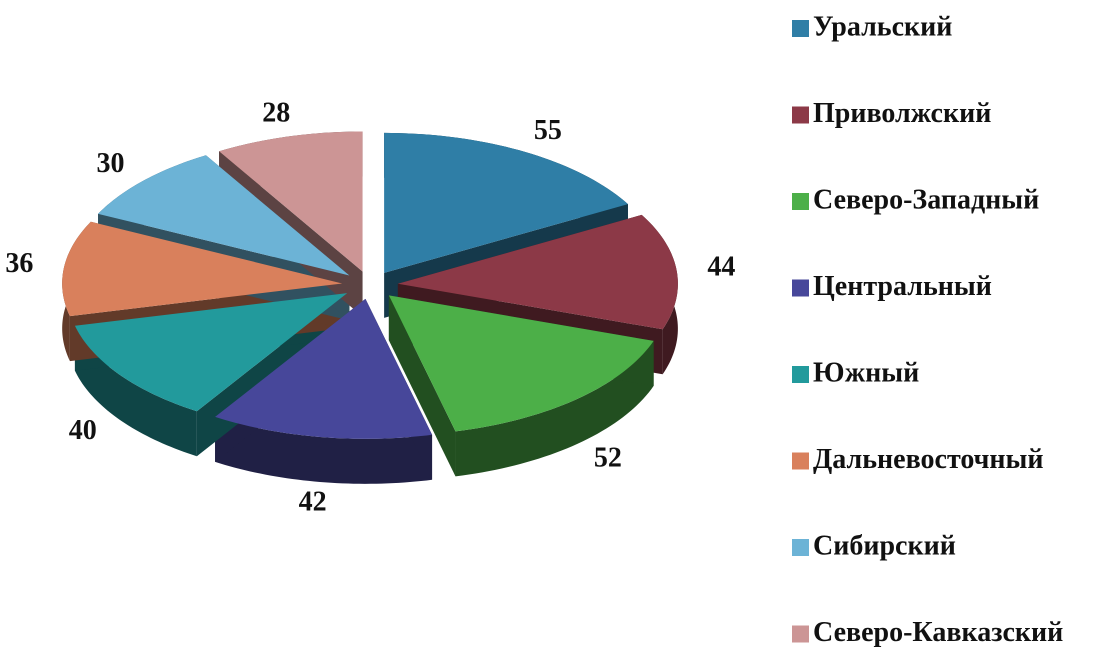 This screenshot has height=666, width=1110. What do you see at coordinates (926, 199) in the screenshot?
I see `legend-label: Северо-Западный` at bounding box center [926, 199].